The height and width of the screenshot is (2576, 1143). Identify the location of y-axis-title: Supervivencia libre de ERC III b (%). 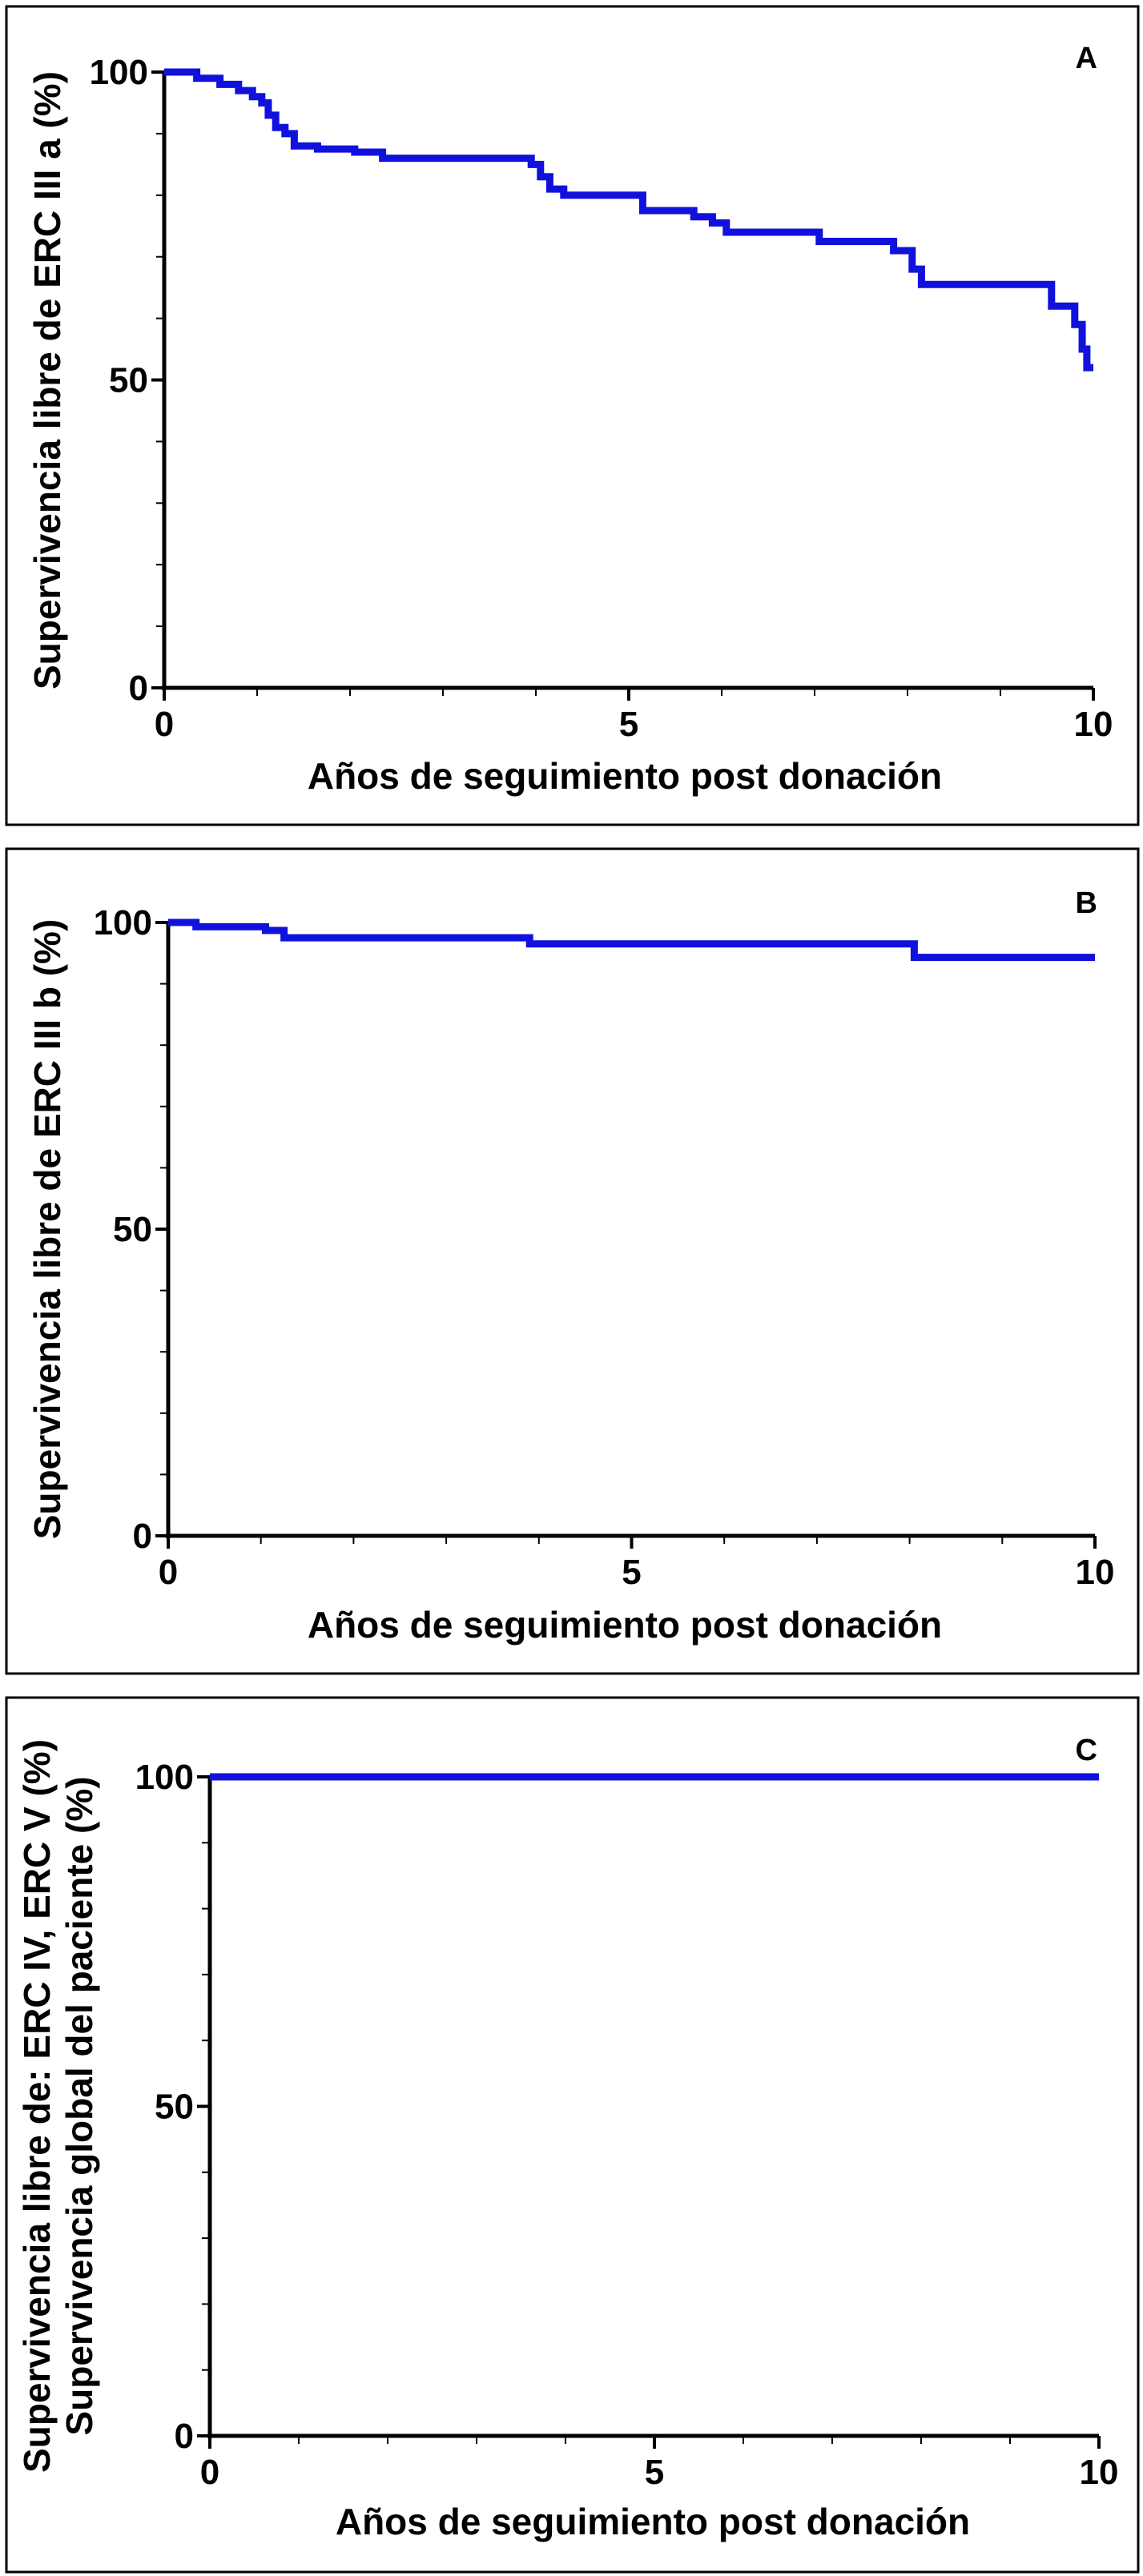
(47, 1229).